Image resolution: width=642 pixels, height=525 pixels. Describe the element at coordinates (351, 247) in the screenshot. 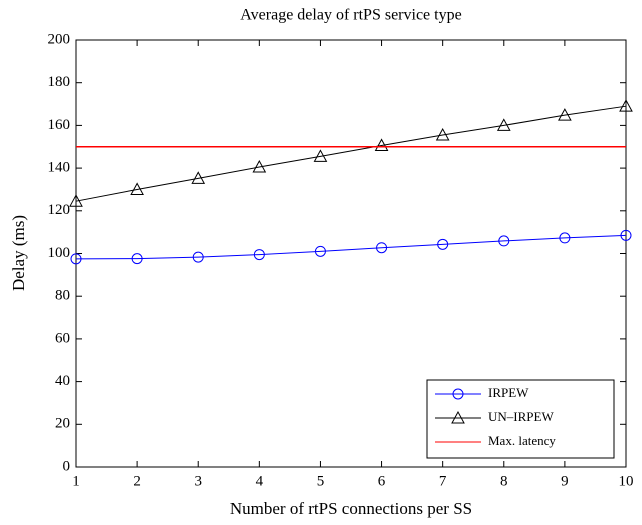

I see `series-line` at that location.